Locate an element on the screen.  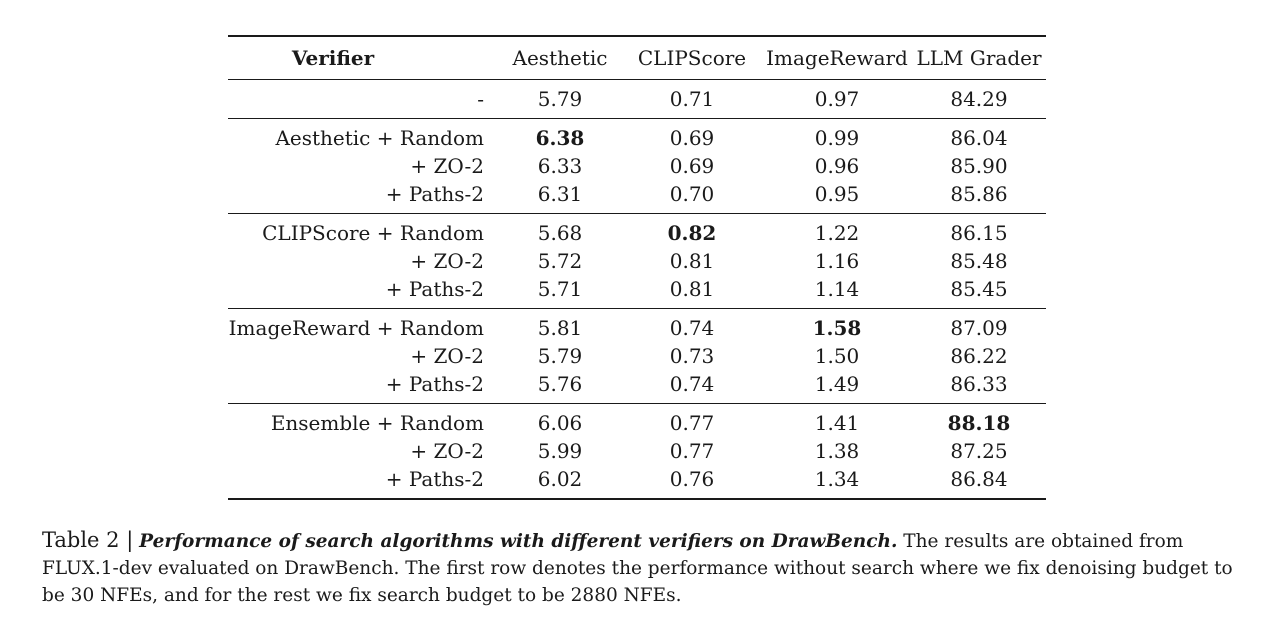
llm-grader-cell: 87.25 is located at coordinates (979, 451).